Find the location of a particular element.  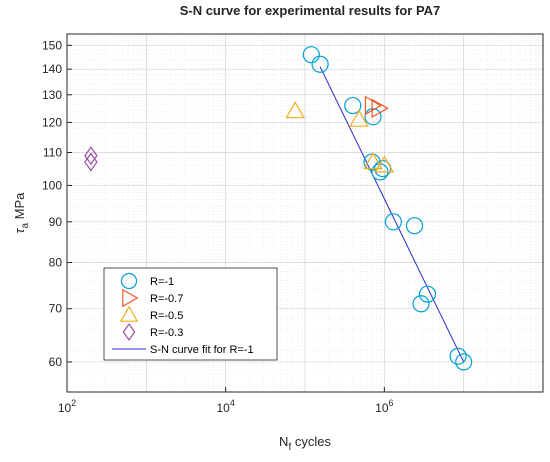

legend-label: R=-0.7 is located at coordinates (166, 299).